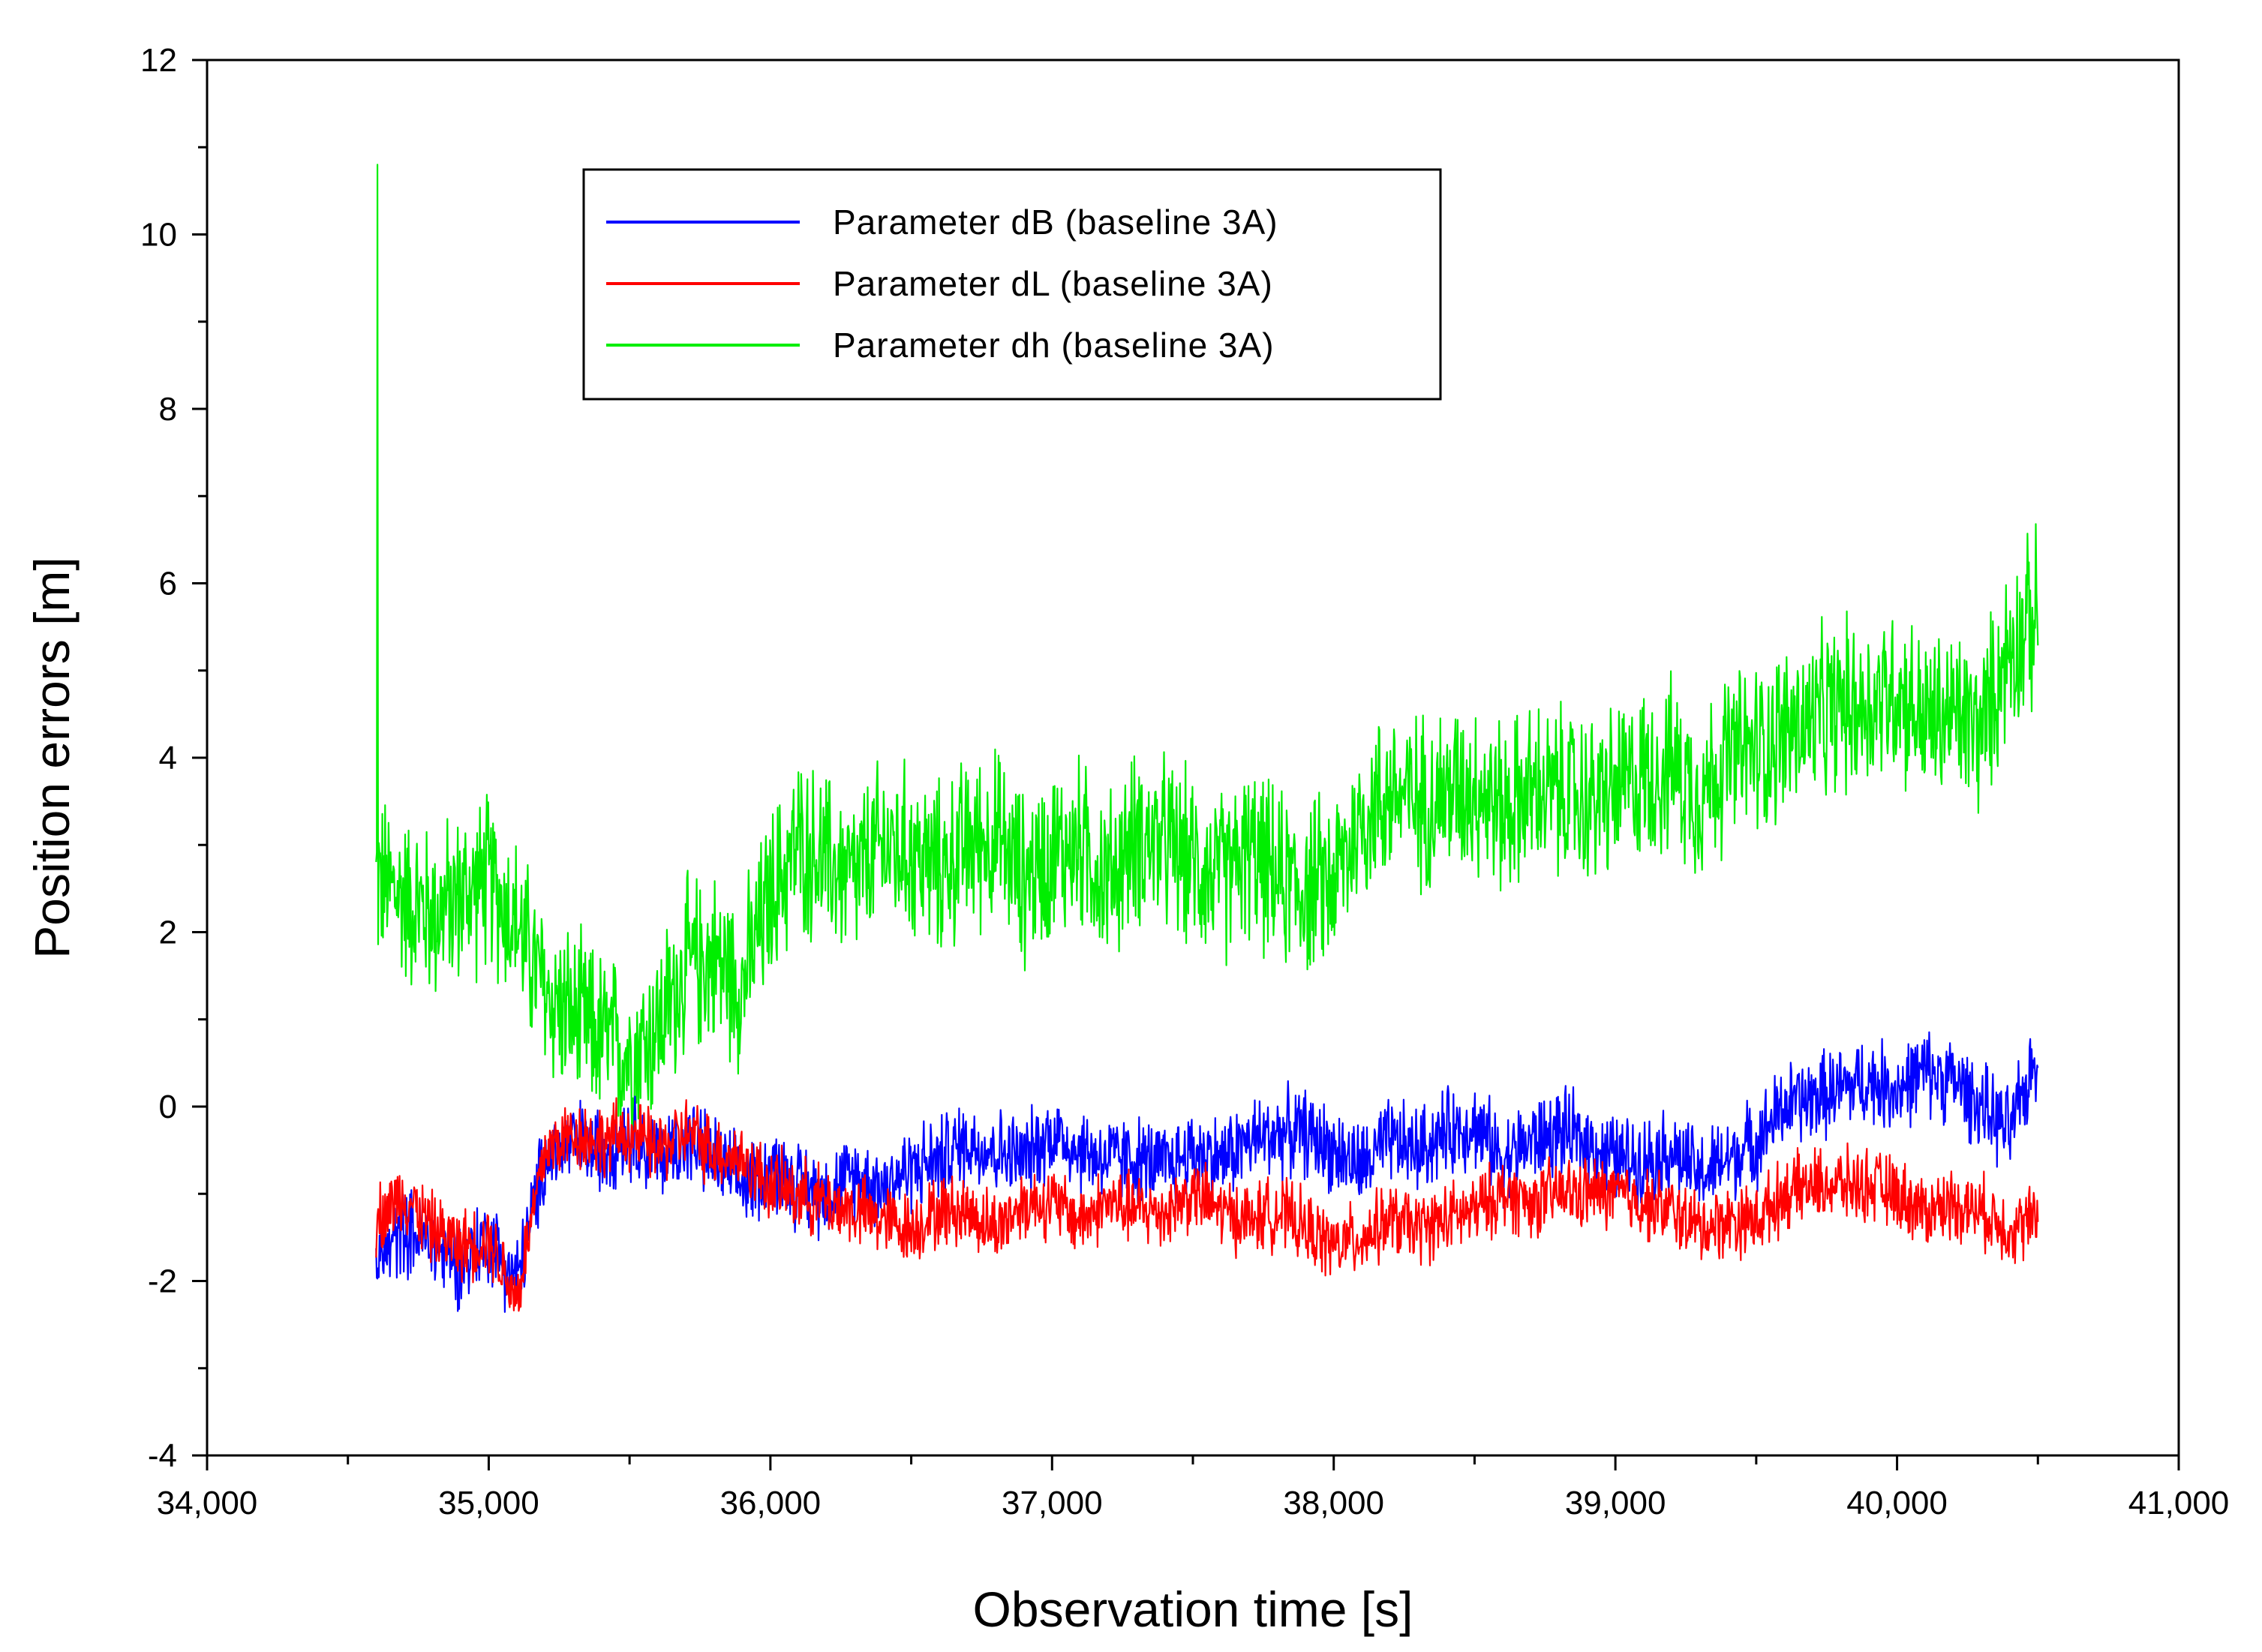  Describe the element at coordinates (208, 1503) in the screenshot. I see `x-tick-label: 34,000` at that location.